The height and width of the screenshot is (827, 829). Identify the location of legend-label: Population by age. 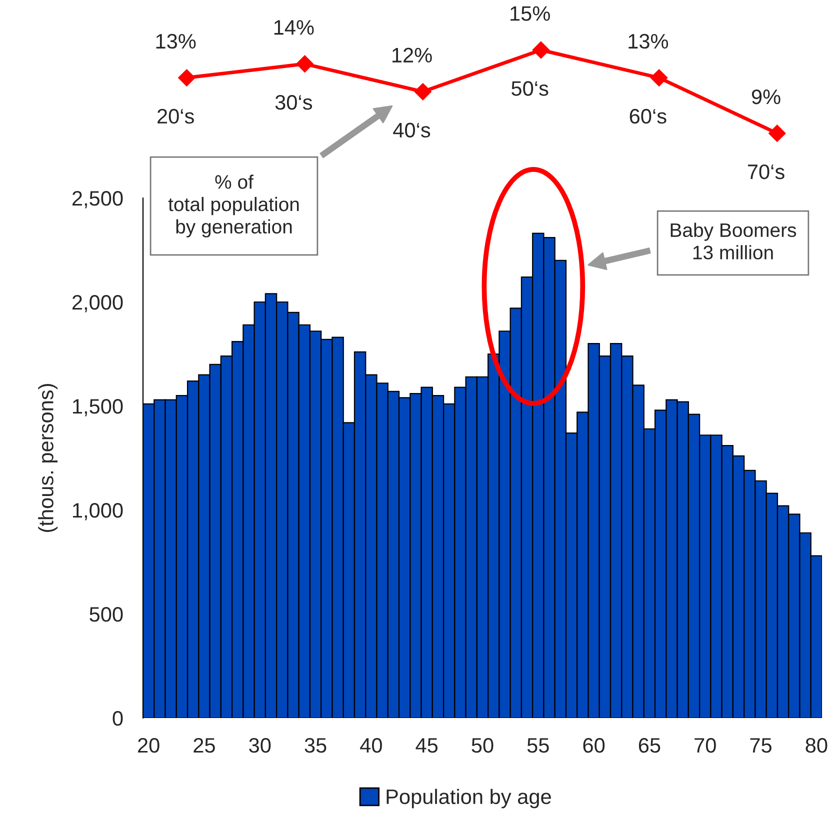
(468, 798).